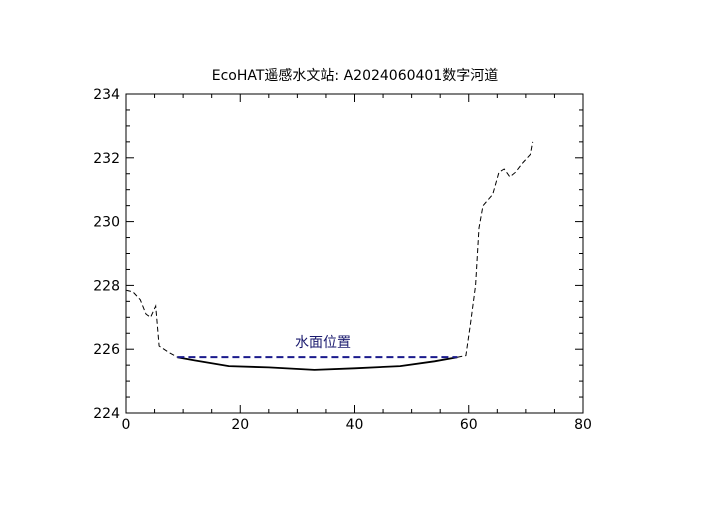 This screenshot has width=711, height=508. I want to click on chart-title: EcoHAT遥感水文站: A2024060401数字河道, so click(355, 75).